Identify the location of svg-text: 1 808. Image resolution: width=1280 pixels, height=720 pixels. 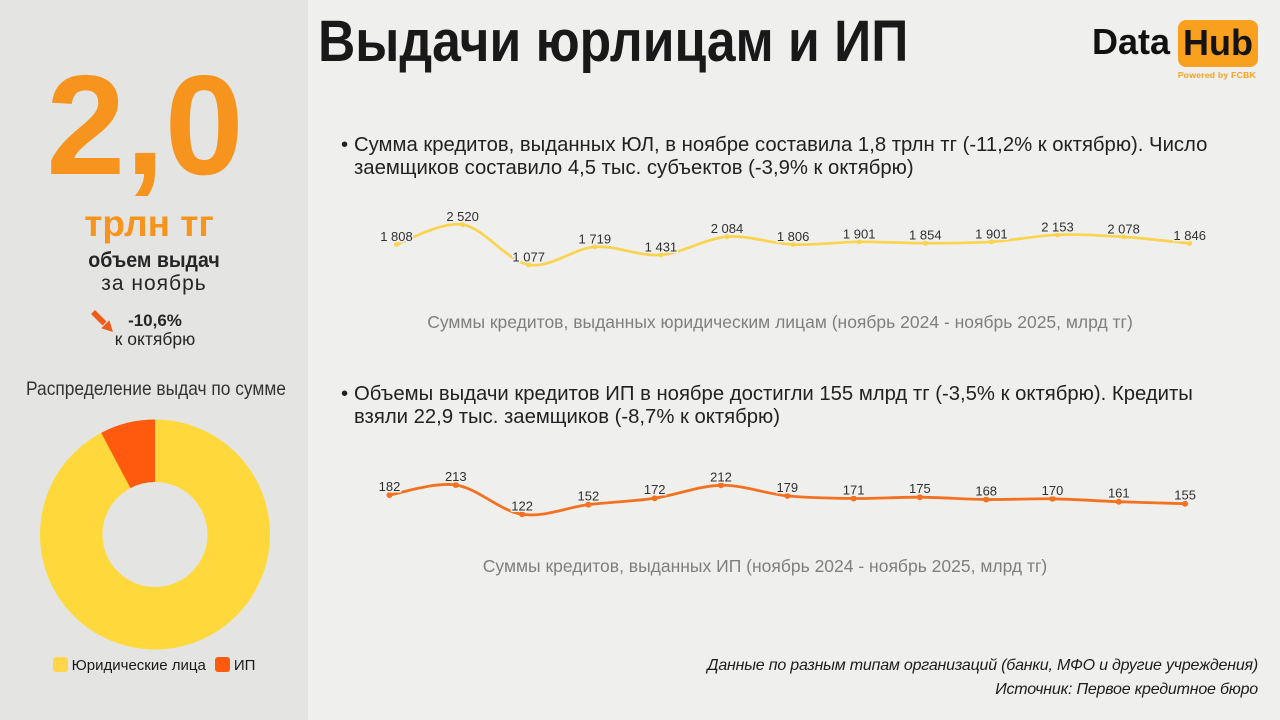
(396, 236).